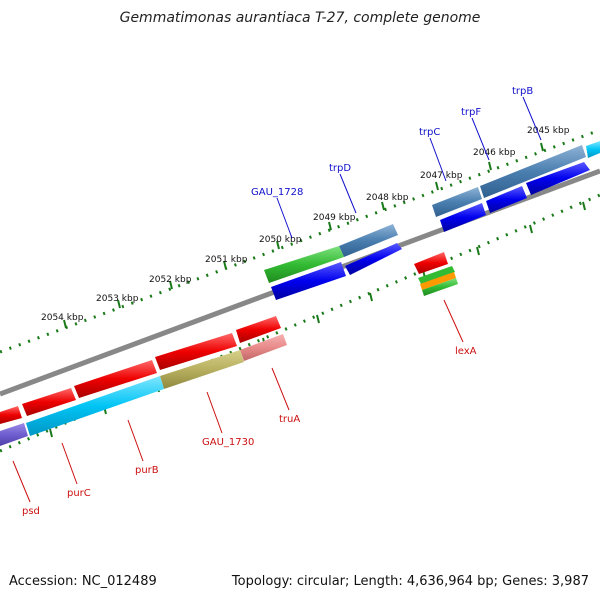 The height and width of the screenshot is (600, 600). What do you see at coordinates (79, 493) in the screenshot?
I see `gene-label-purC: purC` at bounding box center [79, 493].